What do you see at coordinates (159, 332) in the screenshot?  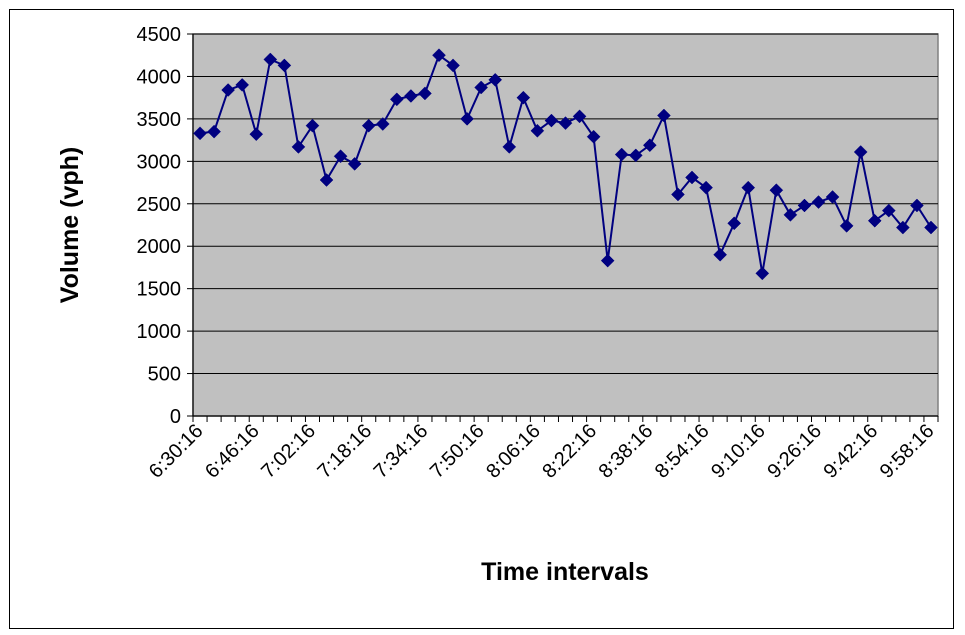 I see `y-tick-label: 1000` at bounding box center [159, 332].